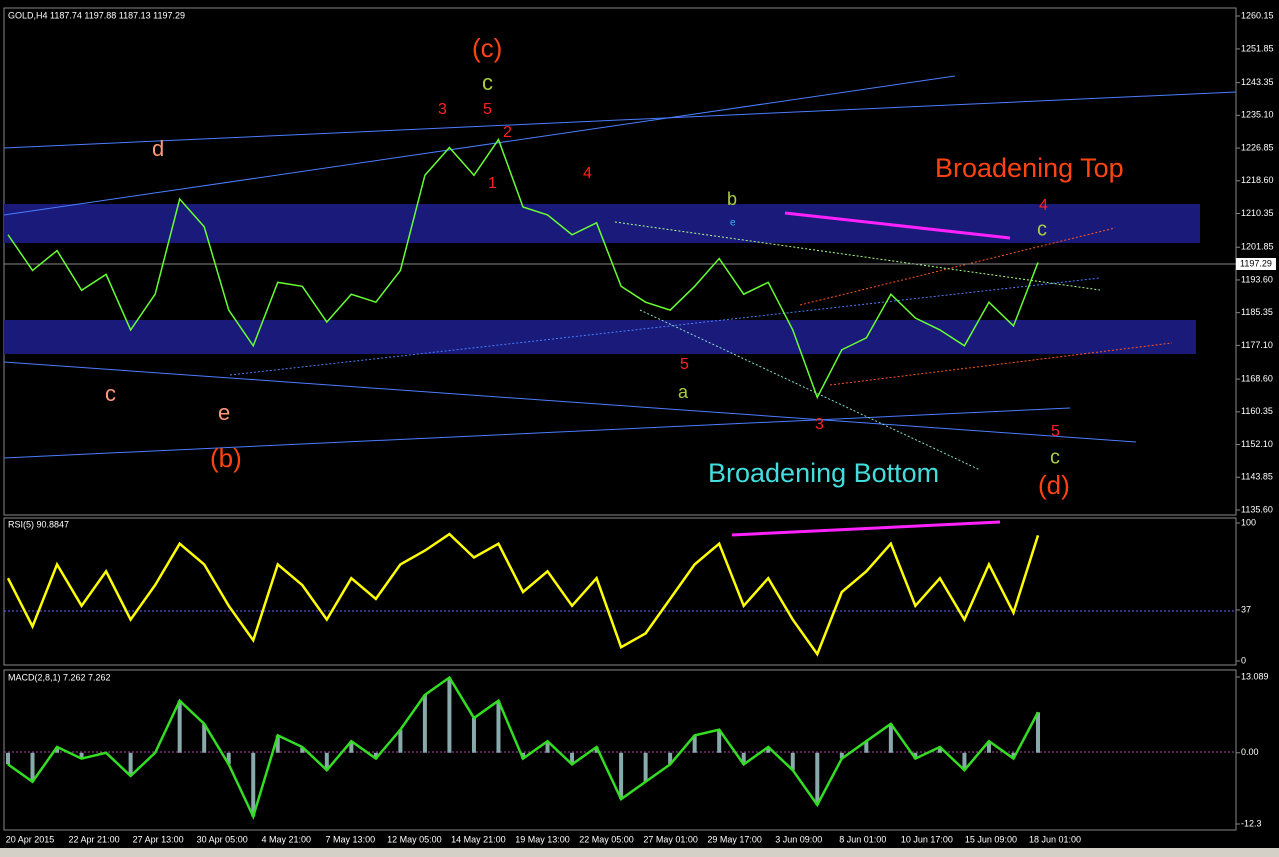 Image resolution: width=1279 pixels, height=857 pixels. What do you see at coordinates (226, 458) in the screenshot?
I see `wave-label: (b)` at bounding box center [226, 458].